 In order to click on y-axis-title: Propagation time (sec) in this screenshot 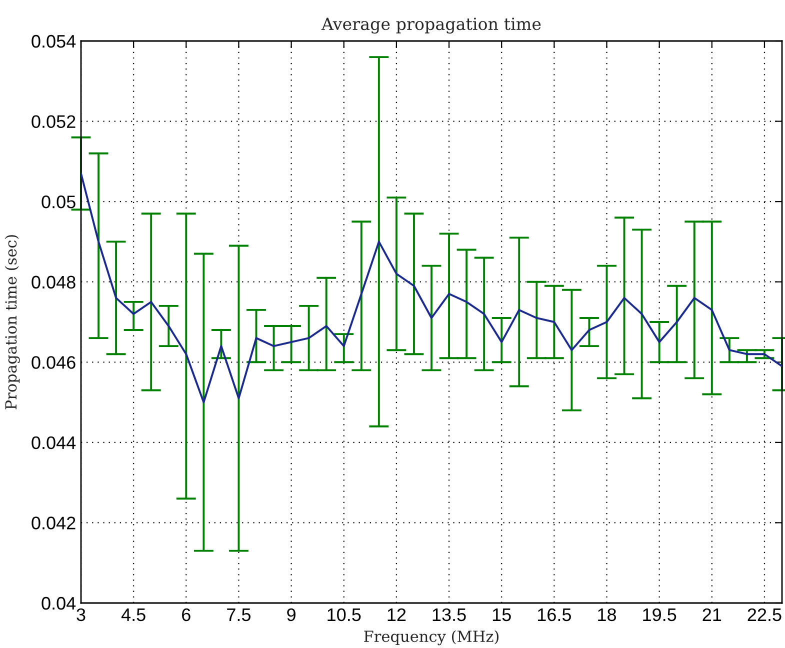, I will do `click(12, 322)`.